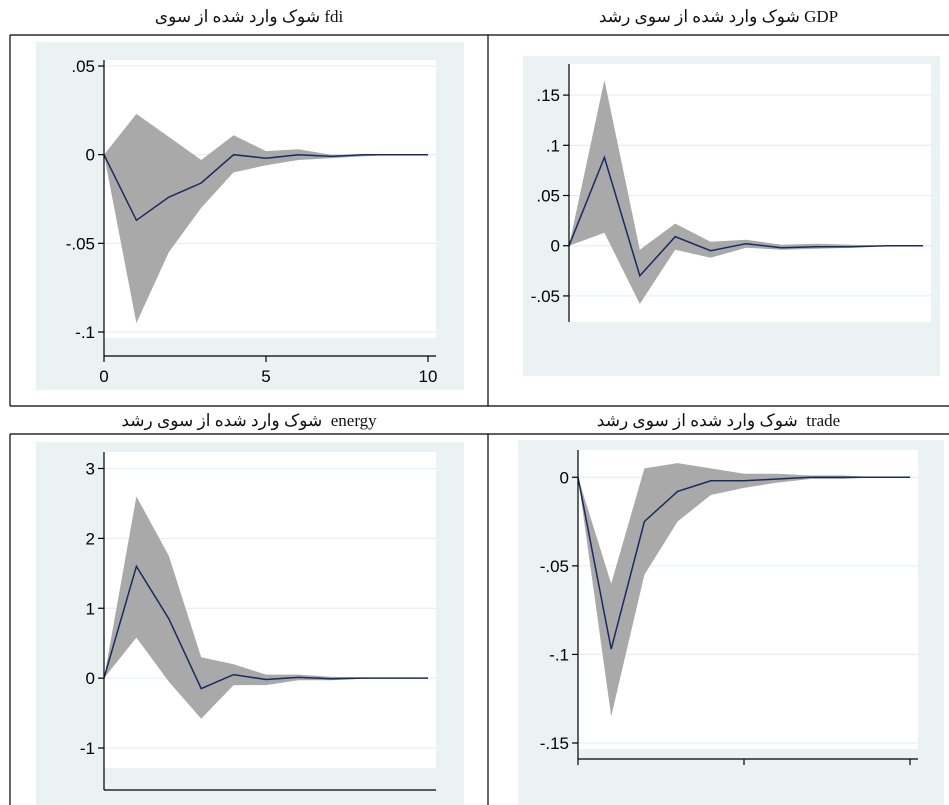 This screenshot has width=949, height=805. I want to click on caption-fdi-latin: fdi, so click(334, 16).